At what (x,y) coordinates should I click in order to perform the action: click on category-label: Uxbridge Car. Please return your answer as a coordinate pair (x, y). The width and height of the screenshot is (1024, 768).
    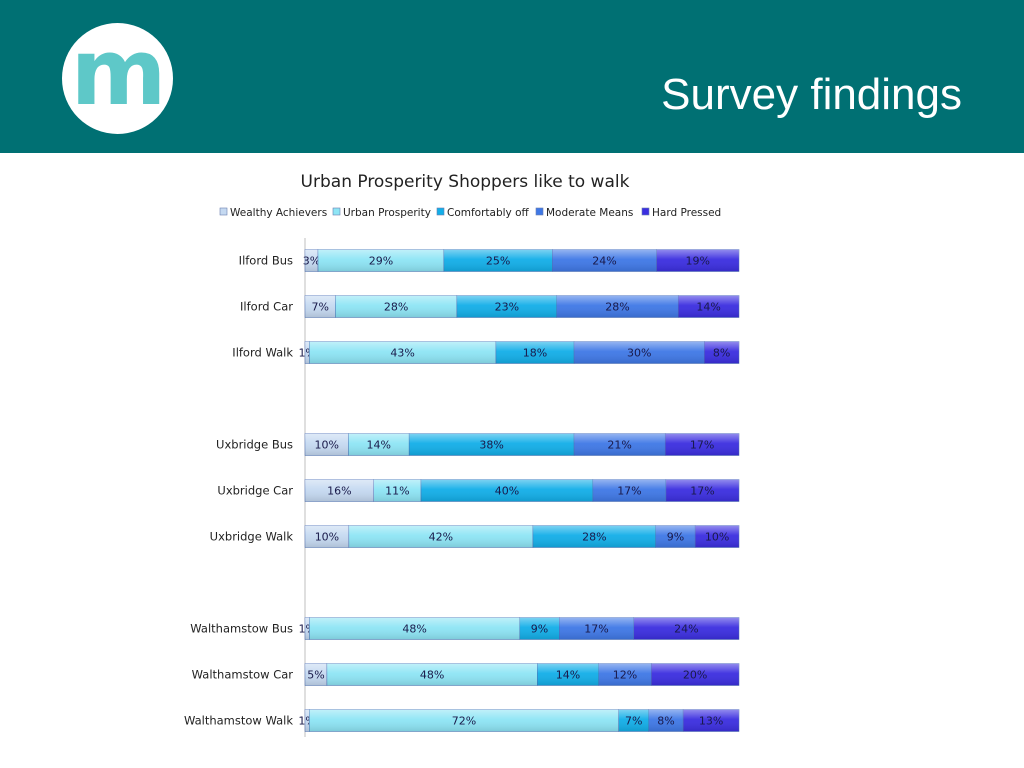
    Looking at the image, I should click on (255, 491).